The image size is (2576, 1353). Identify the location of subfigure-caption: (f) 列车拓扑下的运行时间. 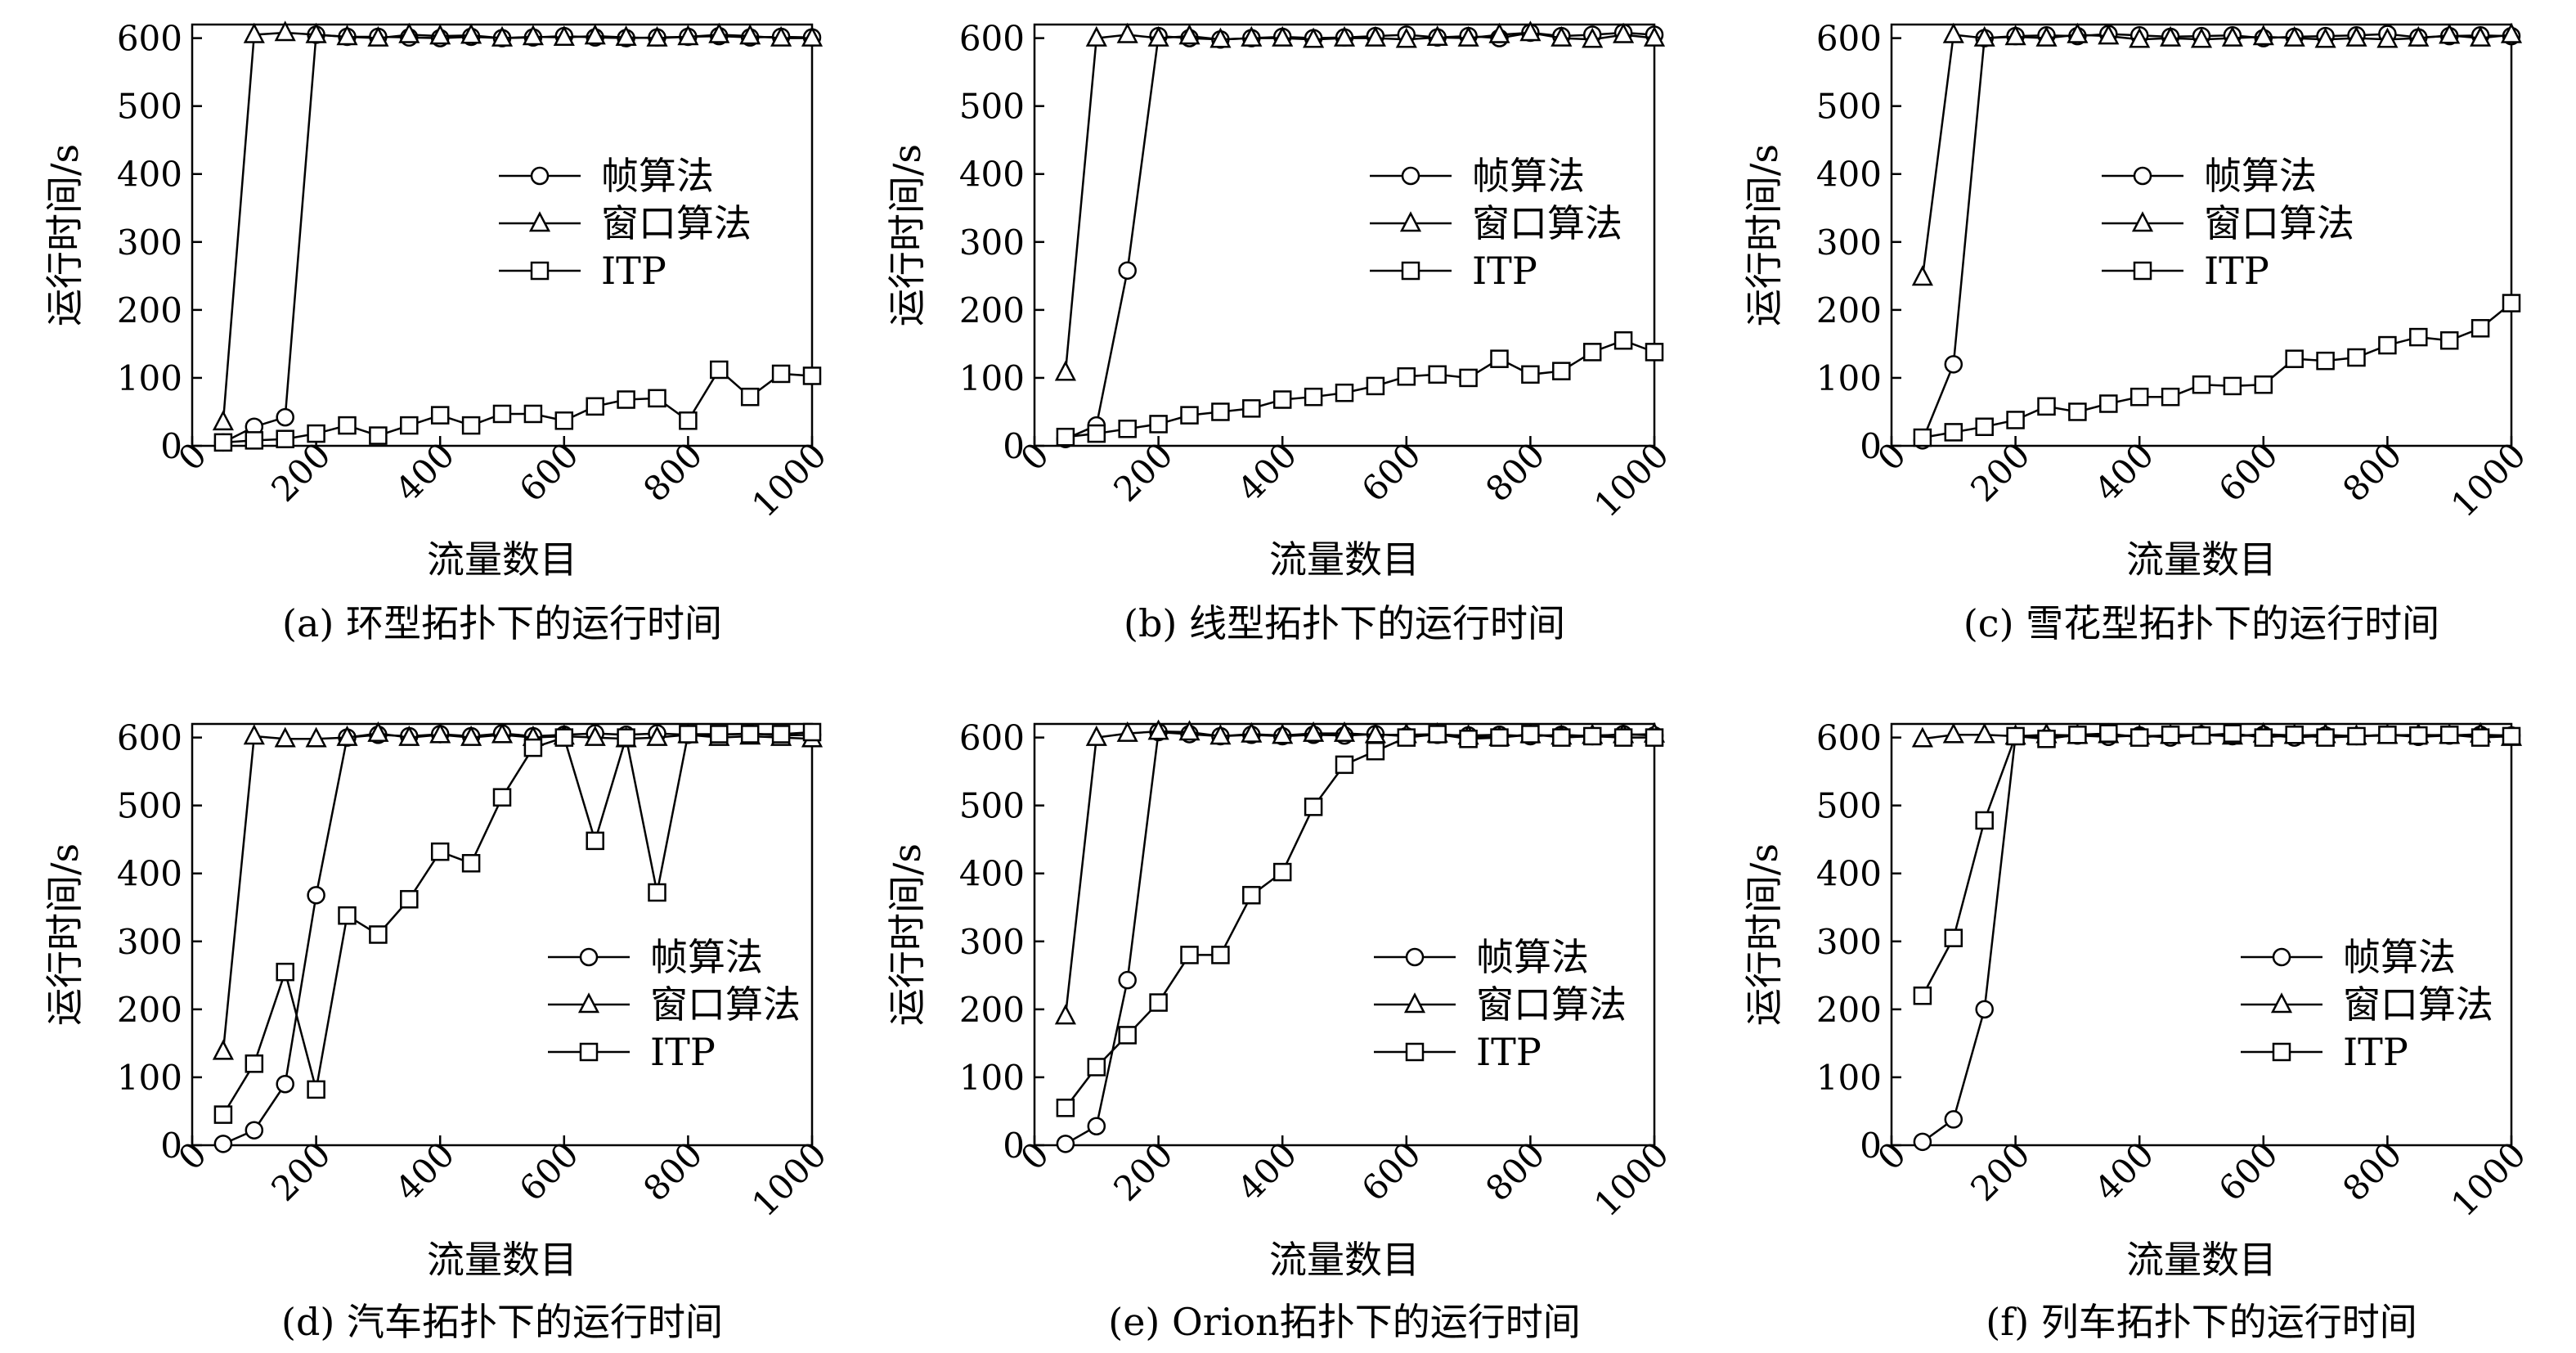
(2201, 1322).